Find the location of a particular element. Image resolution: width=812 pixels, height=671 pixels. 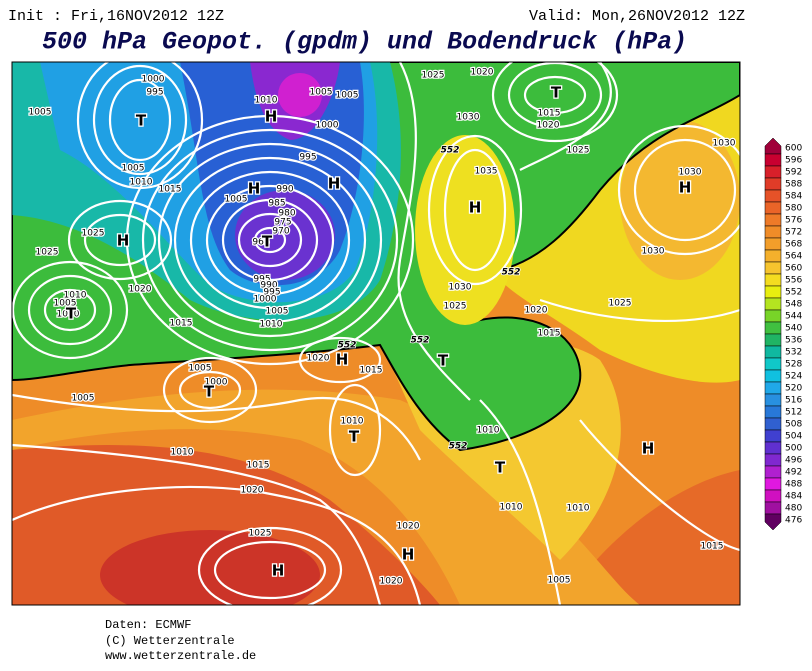

pressure-label: 985 is located at coordinates (276, 204).